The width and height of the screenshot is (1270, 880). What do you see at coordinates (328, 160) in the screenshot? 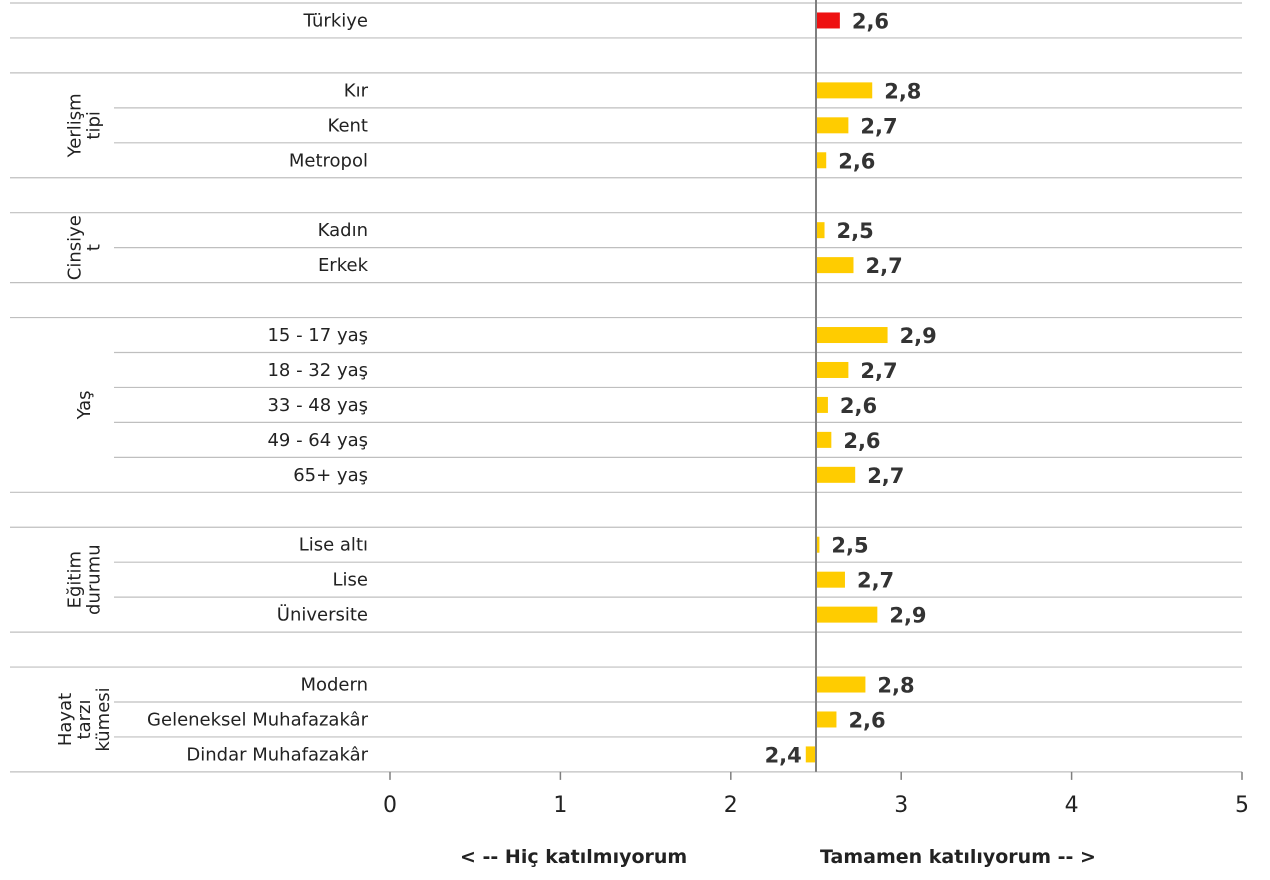
I see `category-label-metropol: Metropol` at bounding box center [328, 160].